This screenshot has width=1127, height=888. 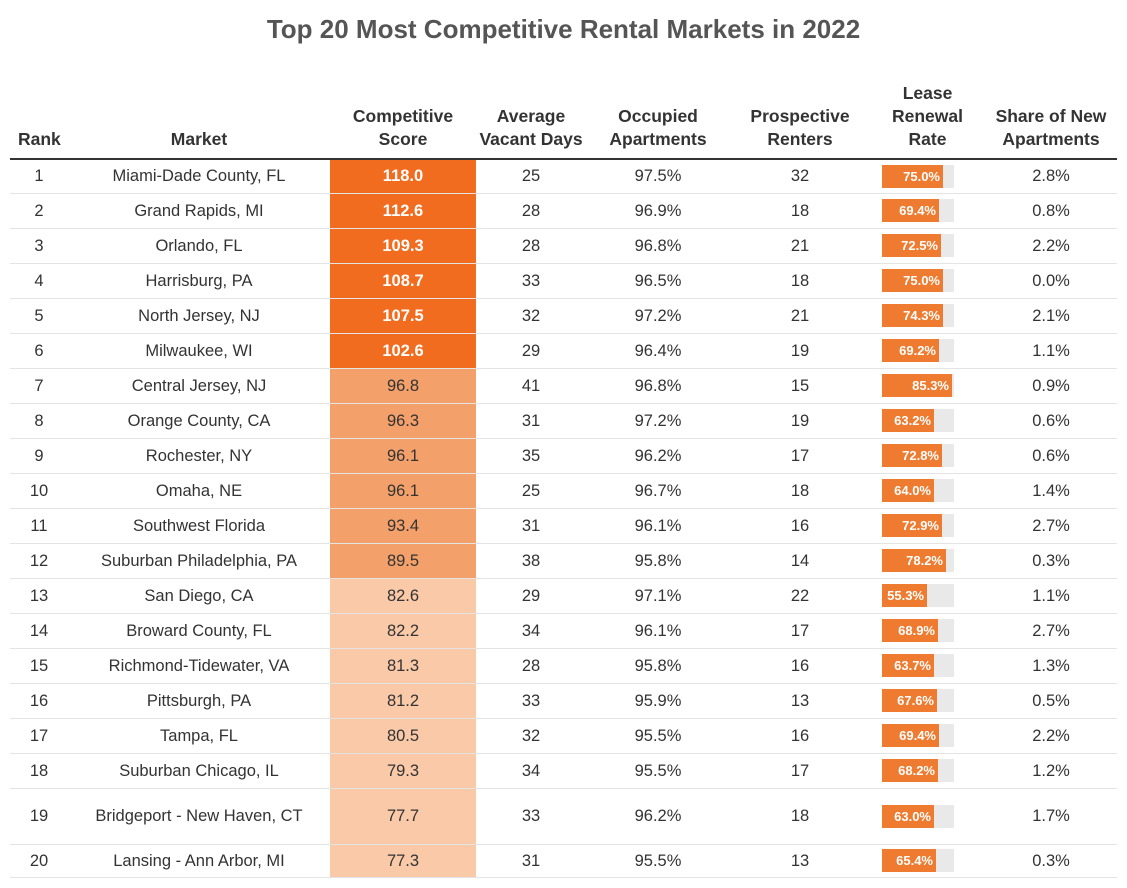 I want to click on vacant-days-cell: 28, so click(x=531, y=211).